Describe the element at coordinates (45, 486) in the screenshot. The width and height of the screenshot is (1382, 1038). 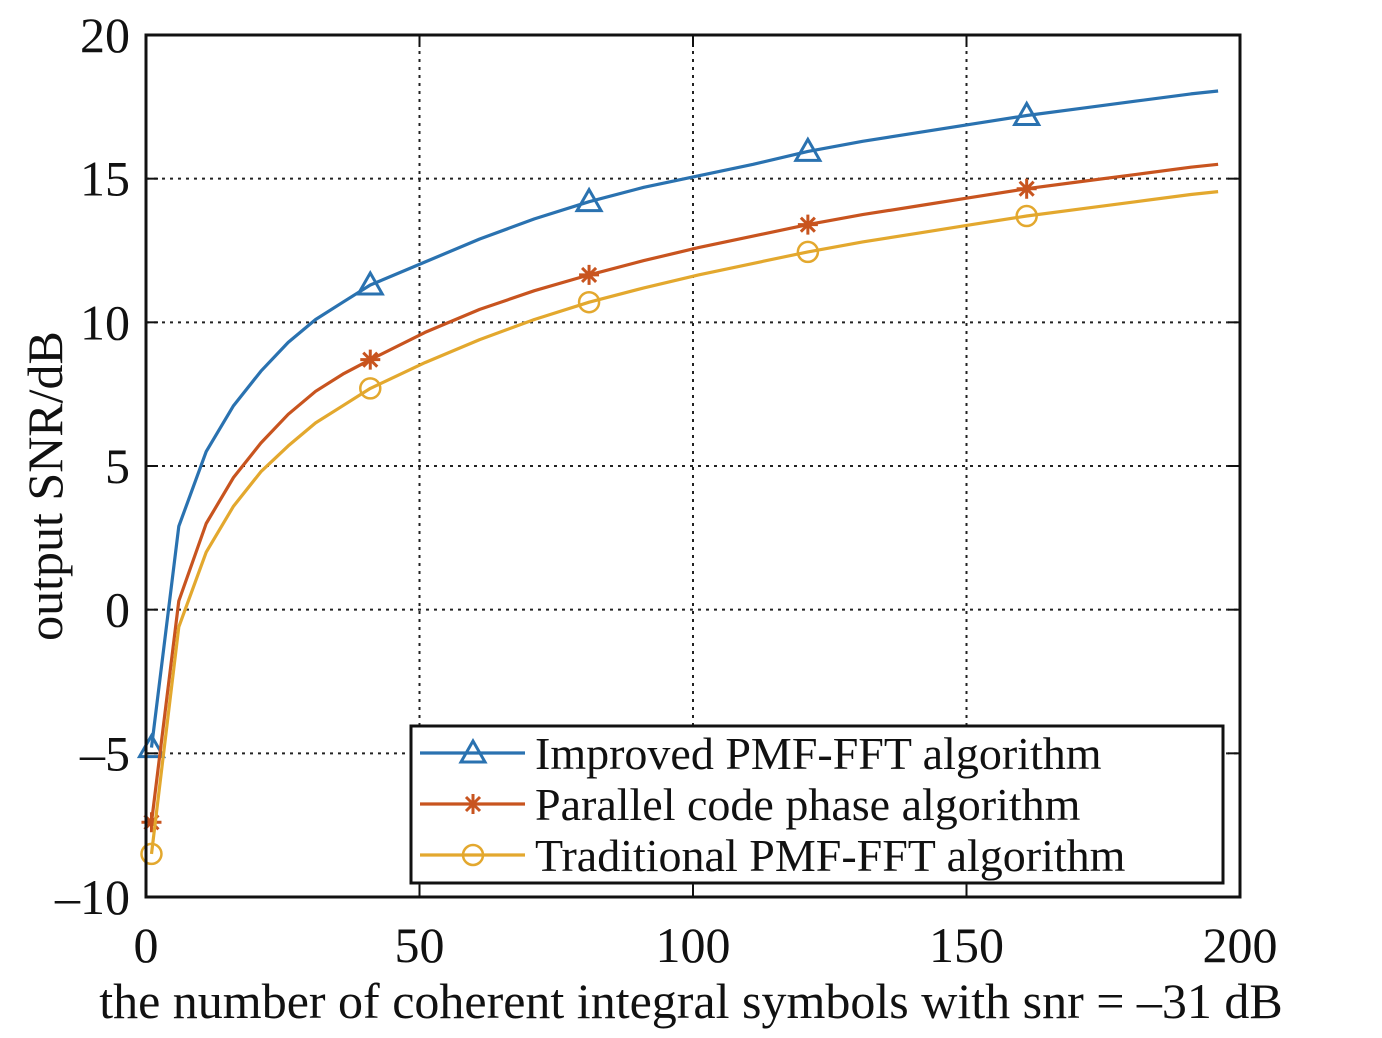
I see `y-axis-label: output SNR/dB` at that location.